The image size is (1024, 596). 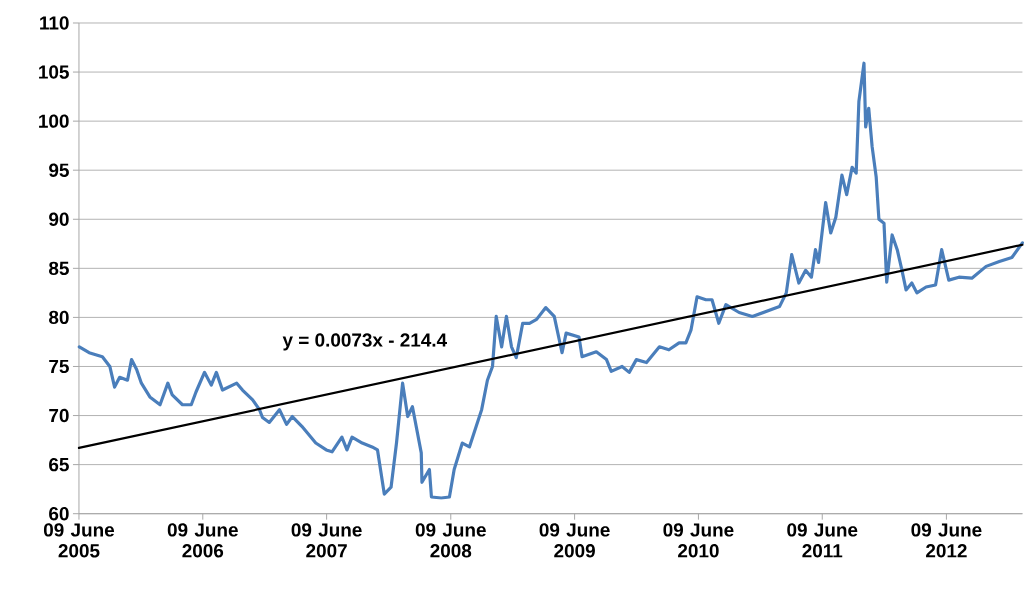 I want to click on y-tick-label: 110, so click(x=54, y=23).